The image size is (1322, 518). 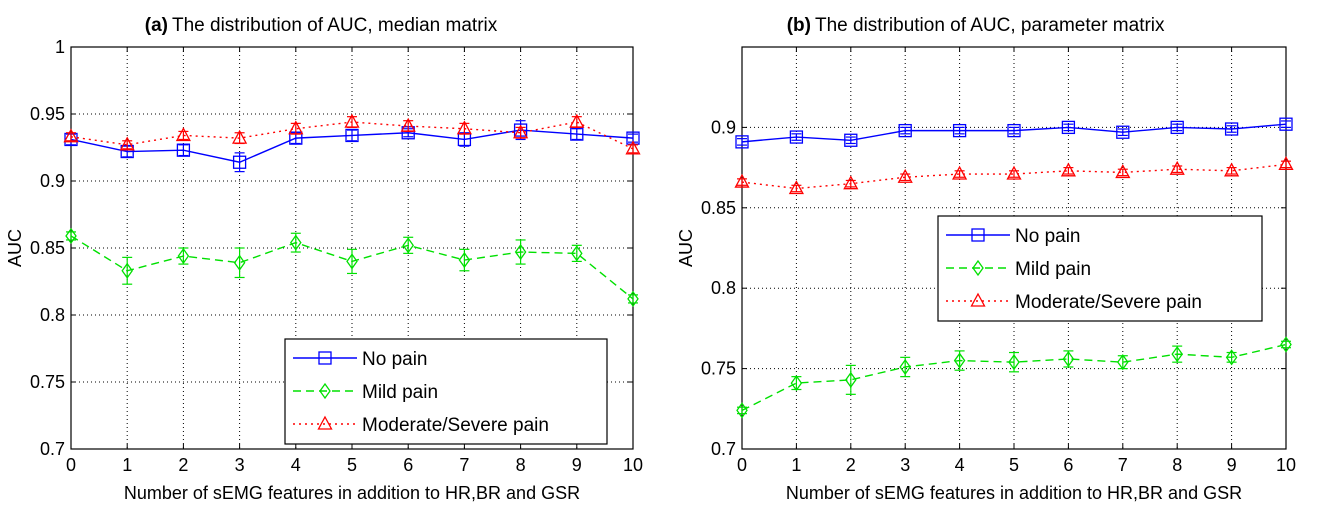 I want to click on y-tick-label: 0.95, so click(x=47, y=114).